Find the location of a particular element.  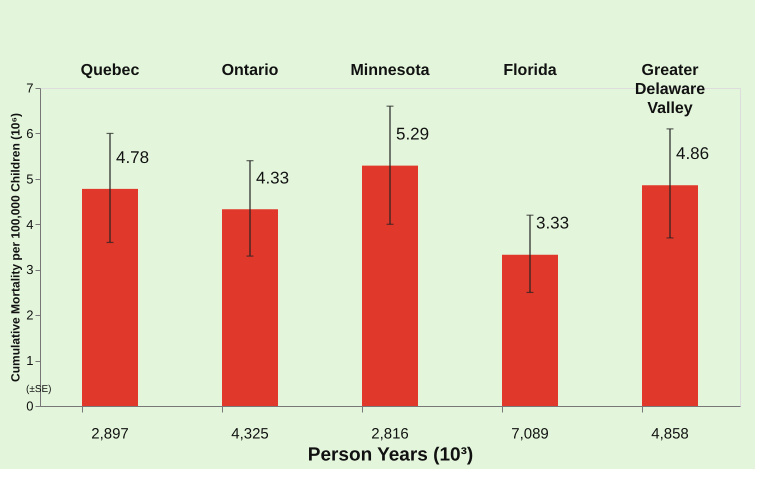

data-label: 5.29 is located at coordinates (413, 134).